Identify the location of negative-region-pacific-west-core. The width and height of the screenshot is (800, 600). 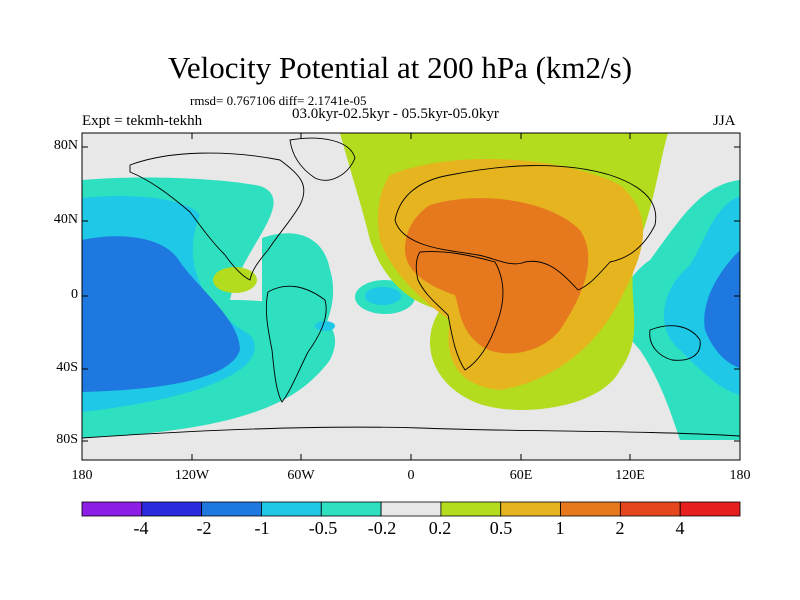
(161, 314).